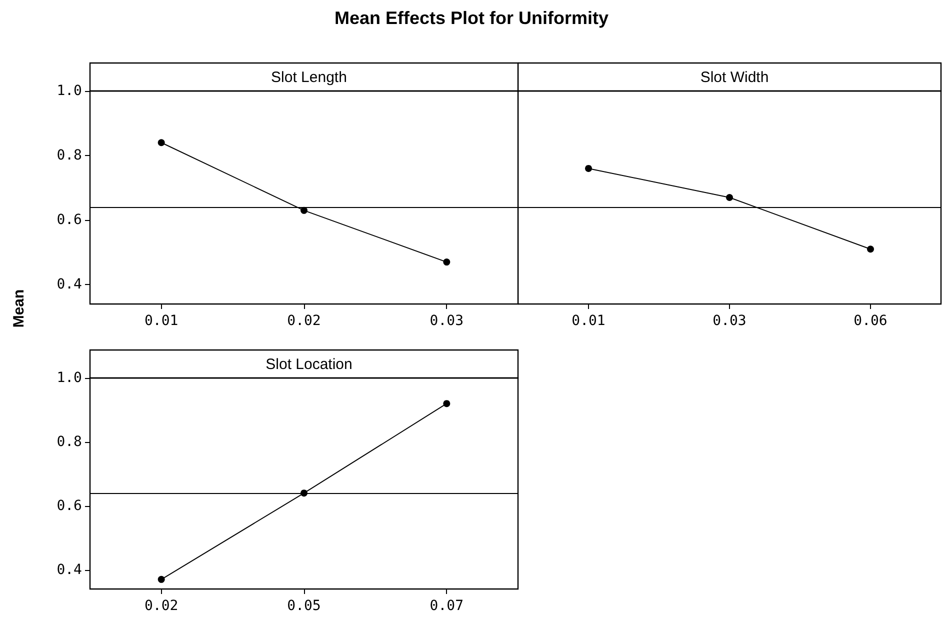 The width and height of the screenshot is (943, 627). I want to click on chart-title: Slot Width, so click(734, 77).